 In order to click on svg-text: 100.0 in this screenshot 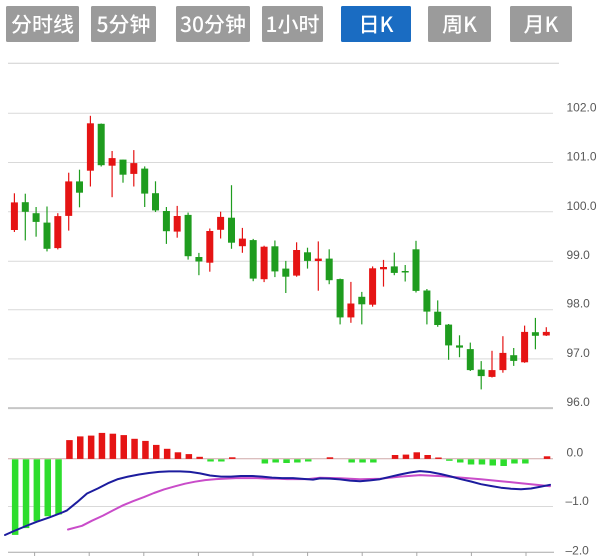, I will do `click(582, 206)`.